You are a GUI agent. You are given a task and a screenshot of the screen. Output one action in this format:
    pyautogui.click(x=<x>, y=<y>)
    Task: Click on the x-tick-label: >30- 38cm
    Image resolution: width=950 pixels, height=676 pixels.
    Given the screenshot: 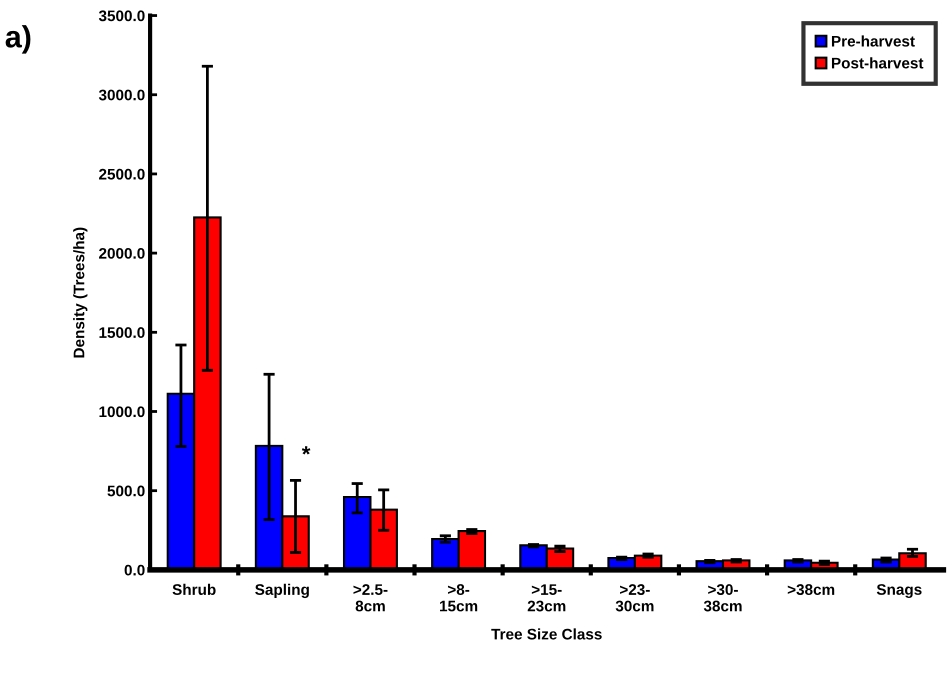 What is the action you would take?
    pyautogui.click(x=723, y=598)
    